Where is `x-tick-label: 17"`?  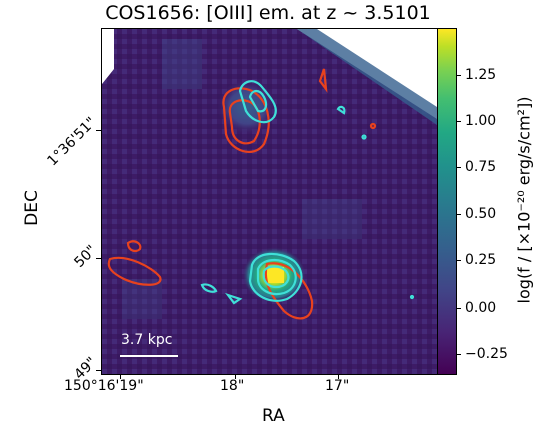
x-tick-label: 17" is located at coordinates (337, 386).